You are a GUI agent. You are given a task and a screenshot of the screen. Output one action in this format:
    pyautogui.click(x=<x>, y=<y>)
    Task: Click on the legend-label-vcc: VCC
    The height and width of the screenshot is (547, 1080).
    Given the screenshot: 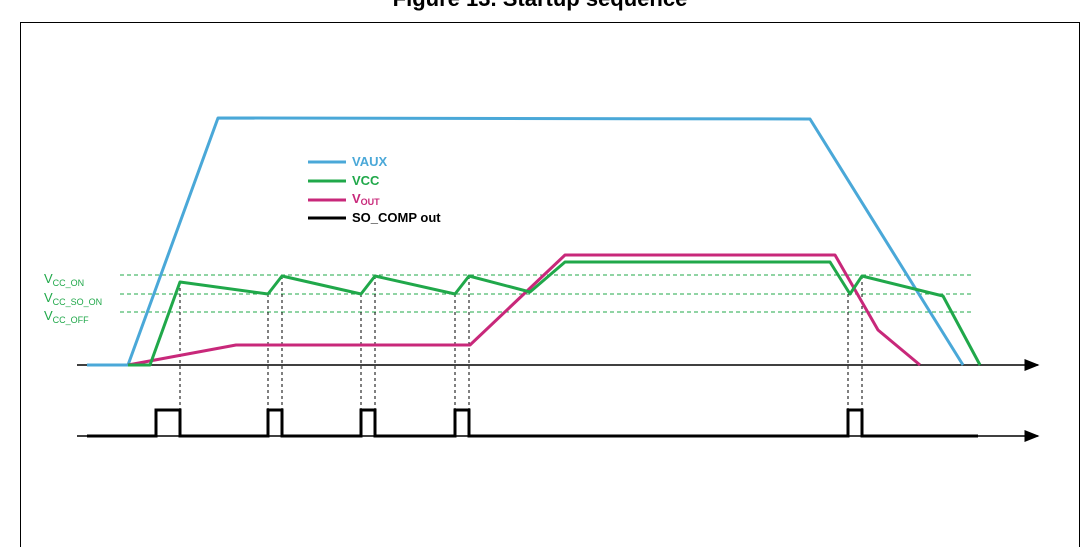 What is the action you would take?
    pyautogui.click(x=366, y=180)
    